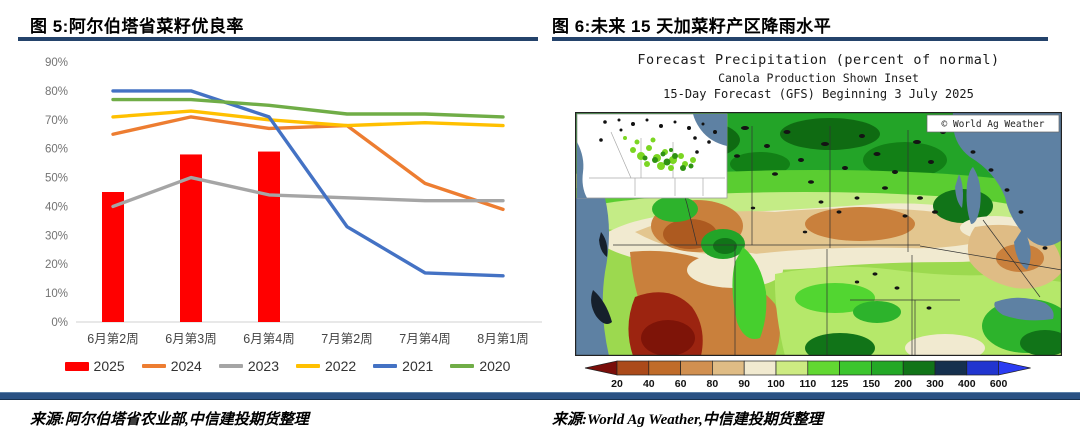 This screenshot has height=446, width=1080. What do you see at coordinates (891, 216) in the screenshot?
I see `map-lake-speckles` at bounding box center [891, 216].